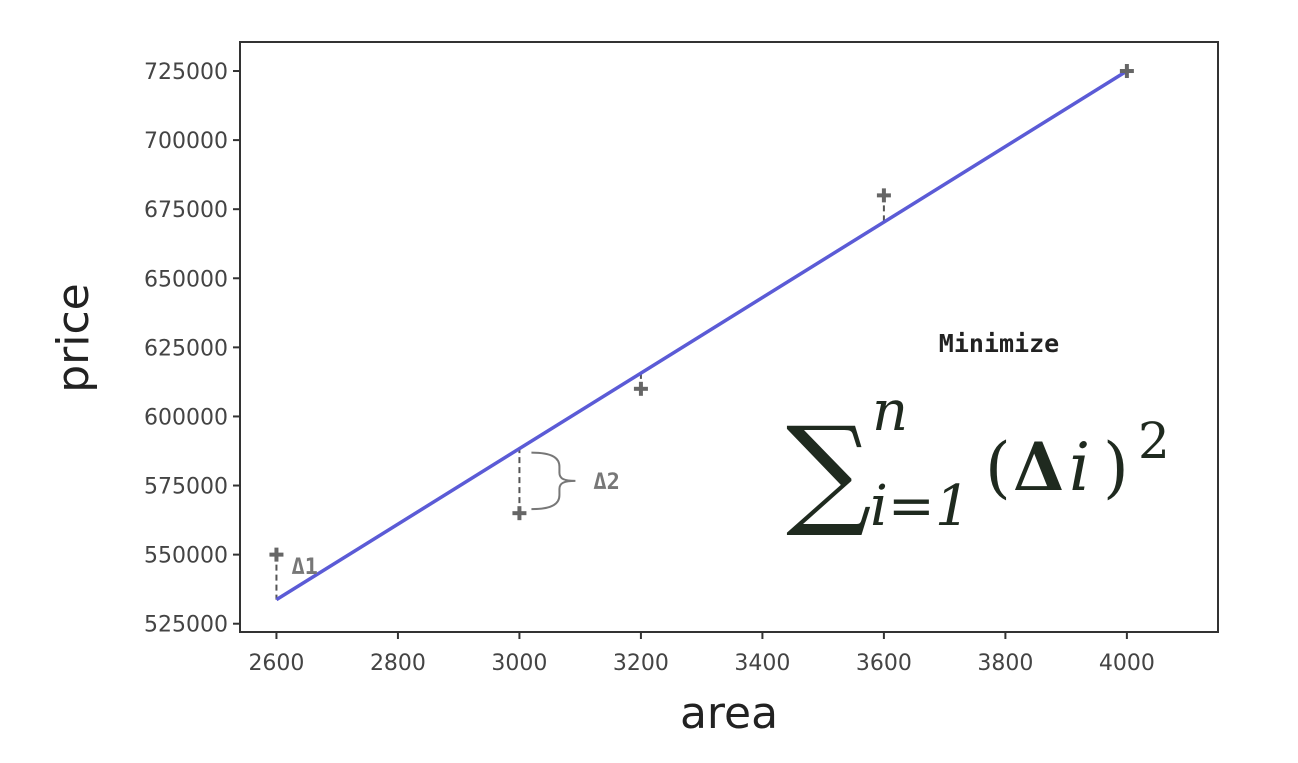  I want to click on sum-of-squares-formula: ∑ n i=1 ( Δ i ) 2, so click(978, 460).